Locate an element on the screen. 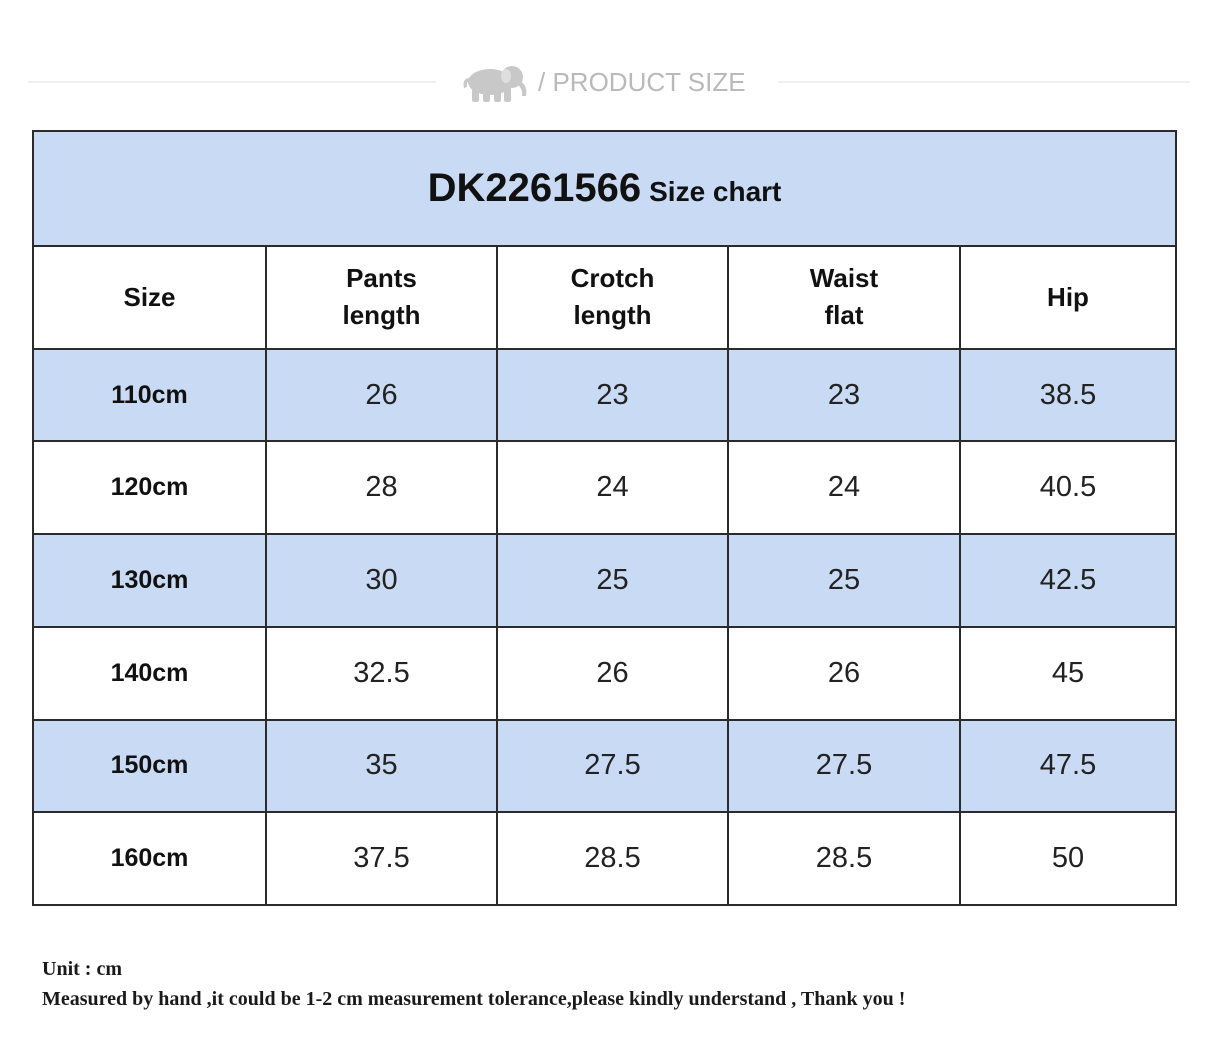 The width and height of the screenshot is (1206, 1056). size-chart-title-row: DK2261566 Size chart is located at coordinates (604, 188).